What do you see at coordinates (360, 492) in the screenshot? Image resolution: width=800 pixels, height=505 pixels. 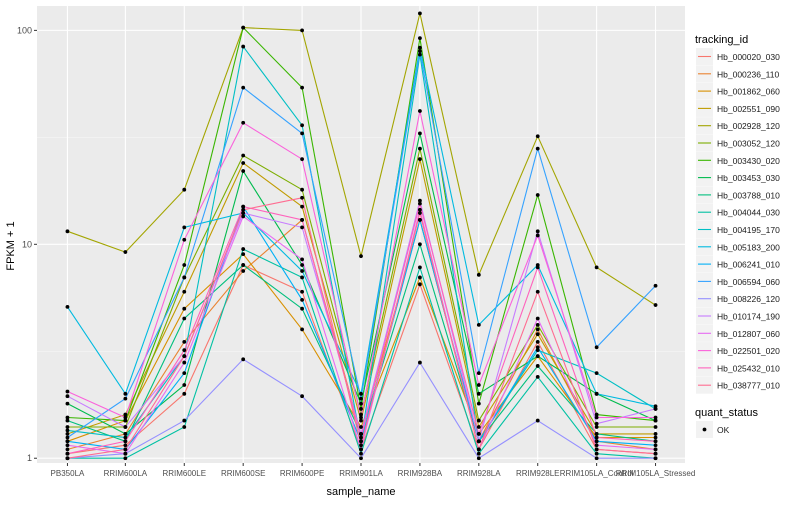 I see `x-axis-label: sample_name` at bounding box center [360, 492].